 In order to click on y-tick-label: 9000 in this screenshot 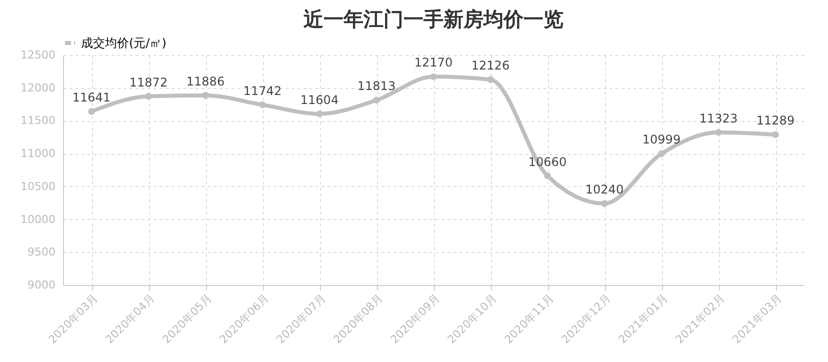, I will do `click(42, 285)`.